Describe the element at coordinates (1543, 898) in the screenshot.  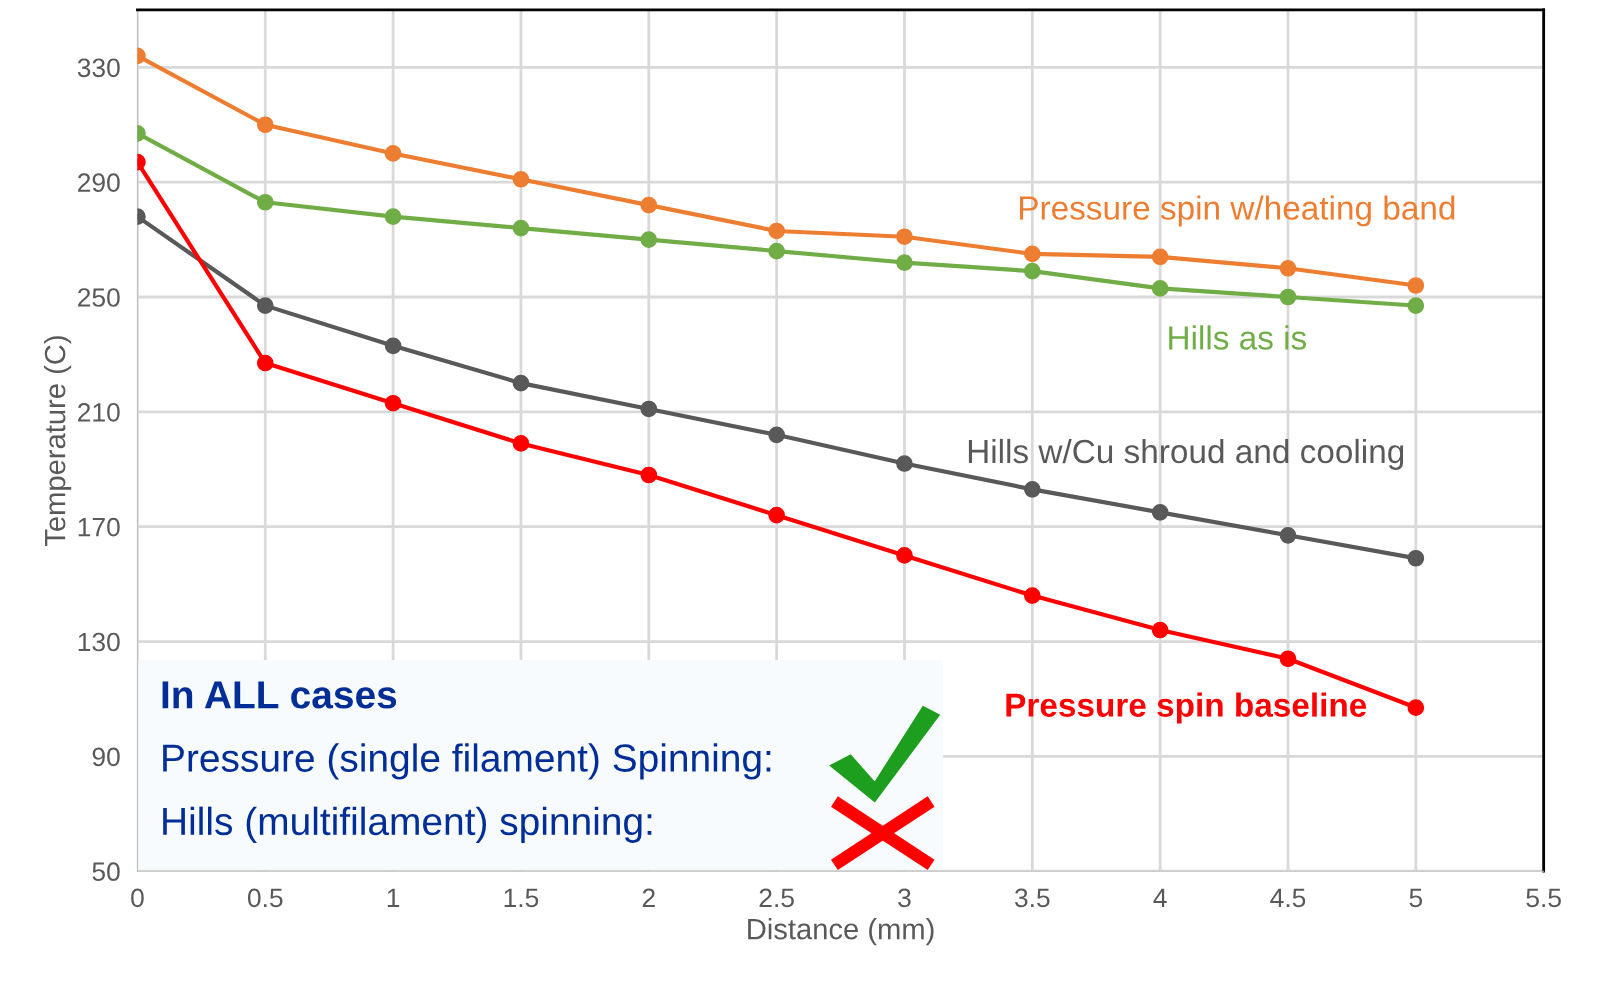
I see `x-tick-label: 5.5` at that location.